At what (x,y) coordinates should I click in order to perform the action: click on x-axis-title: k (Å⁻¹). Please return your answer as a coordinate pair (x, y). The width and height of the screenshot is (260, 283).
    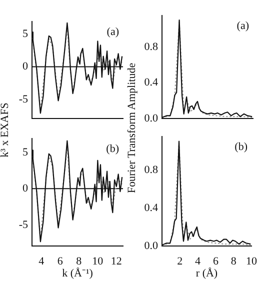
    Looking at the image, I should click on (78, 273).